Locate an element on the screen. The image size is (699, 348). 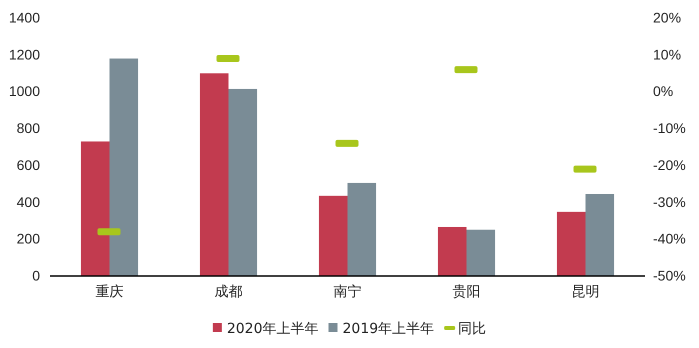
y2-tick-label: -20% is located at coordinates (669, 164).